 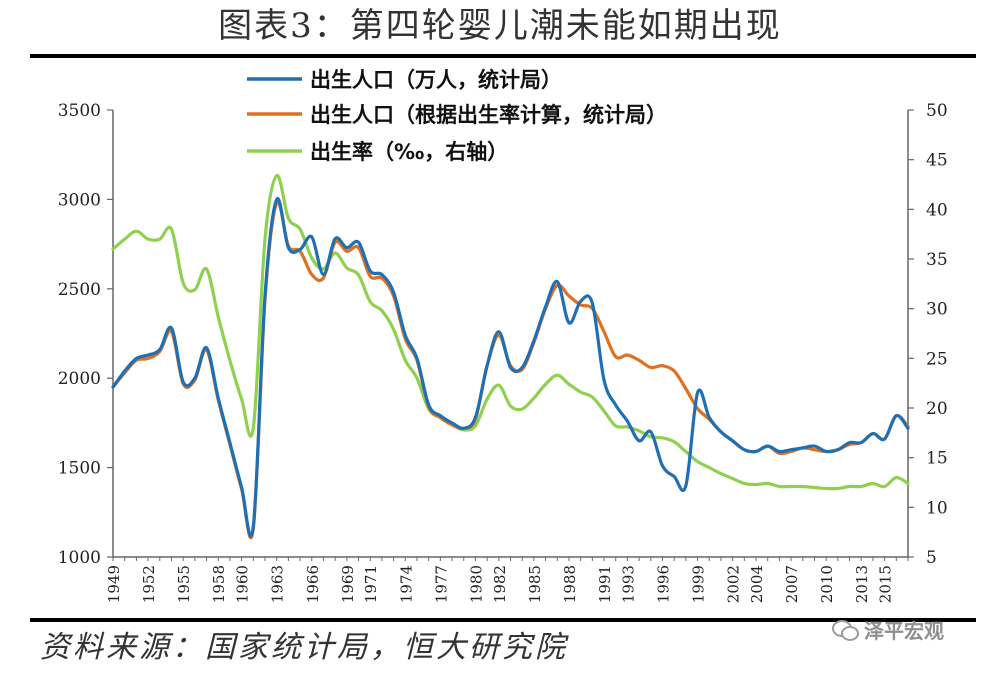 I want to click on x-tick-label: 1952, so click(x=149, y=584).